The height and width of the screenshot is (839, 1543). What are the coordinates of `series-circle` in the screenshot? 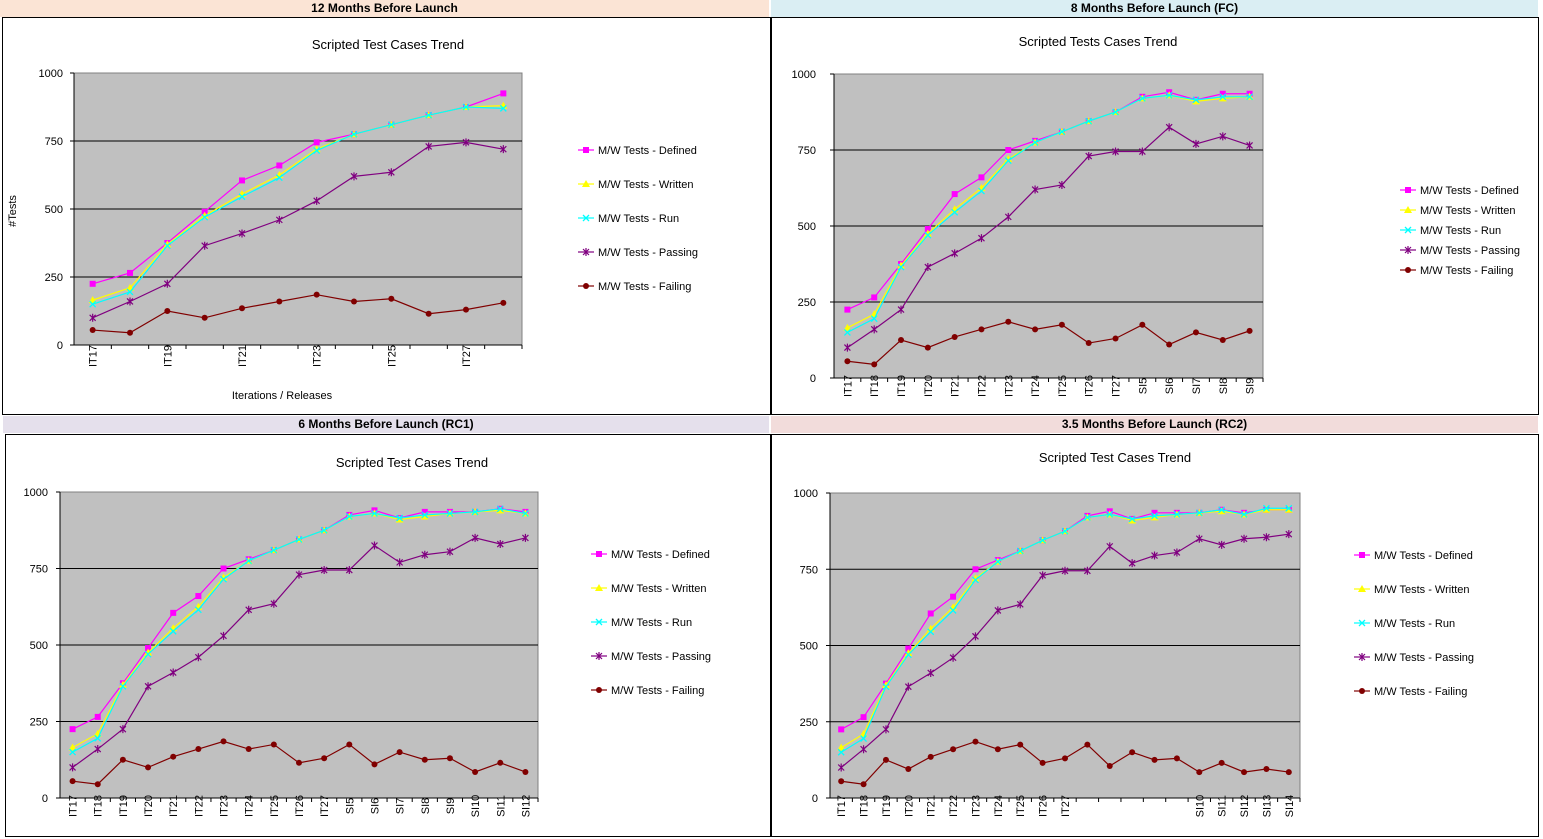 It's located at (298, 313).